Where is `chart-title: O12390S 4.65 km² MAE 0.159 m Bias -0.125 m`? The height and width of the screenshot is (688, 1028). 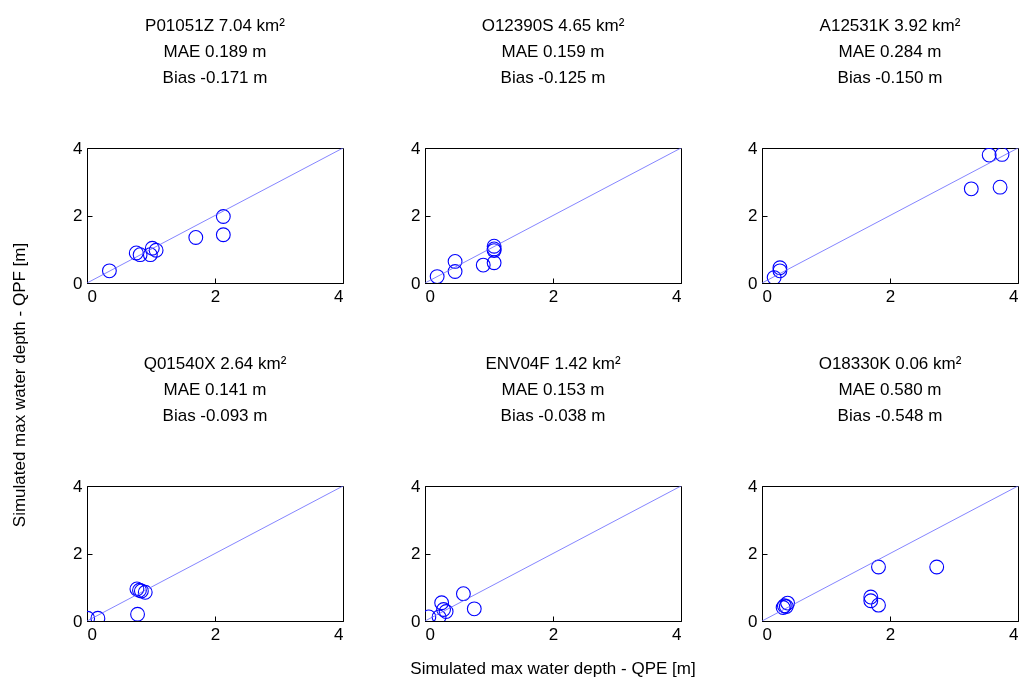 chart-title: O12390S 4.65 km² MAE 0.159 m Bias -0.125 m is located at coordinates (553, 51).